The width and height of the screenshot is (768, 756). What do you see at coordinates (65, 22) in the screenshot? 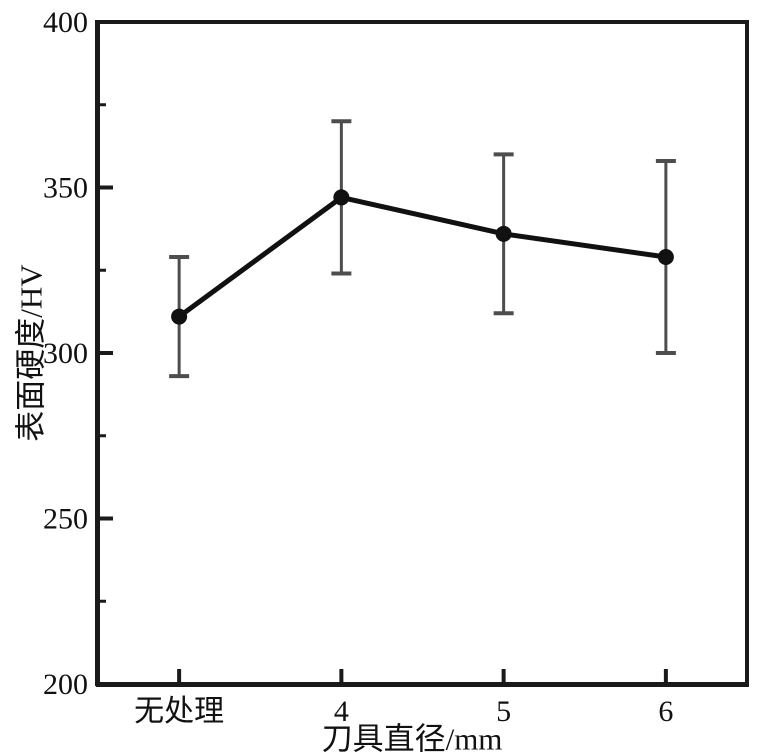
I see `y-tick-label: 400` at bounding box center [65, 22].